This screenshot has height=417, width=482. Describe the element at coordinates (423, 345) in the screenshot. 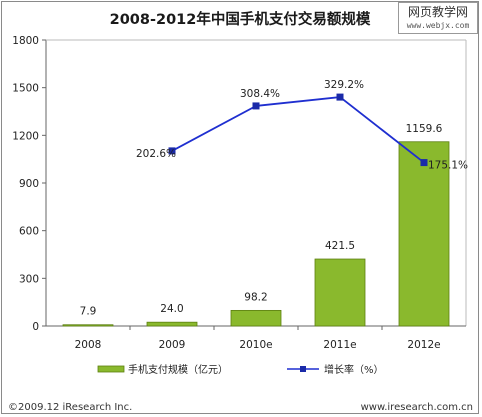

I see `x-tick-label: 2012e` at that location.